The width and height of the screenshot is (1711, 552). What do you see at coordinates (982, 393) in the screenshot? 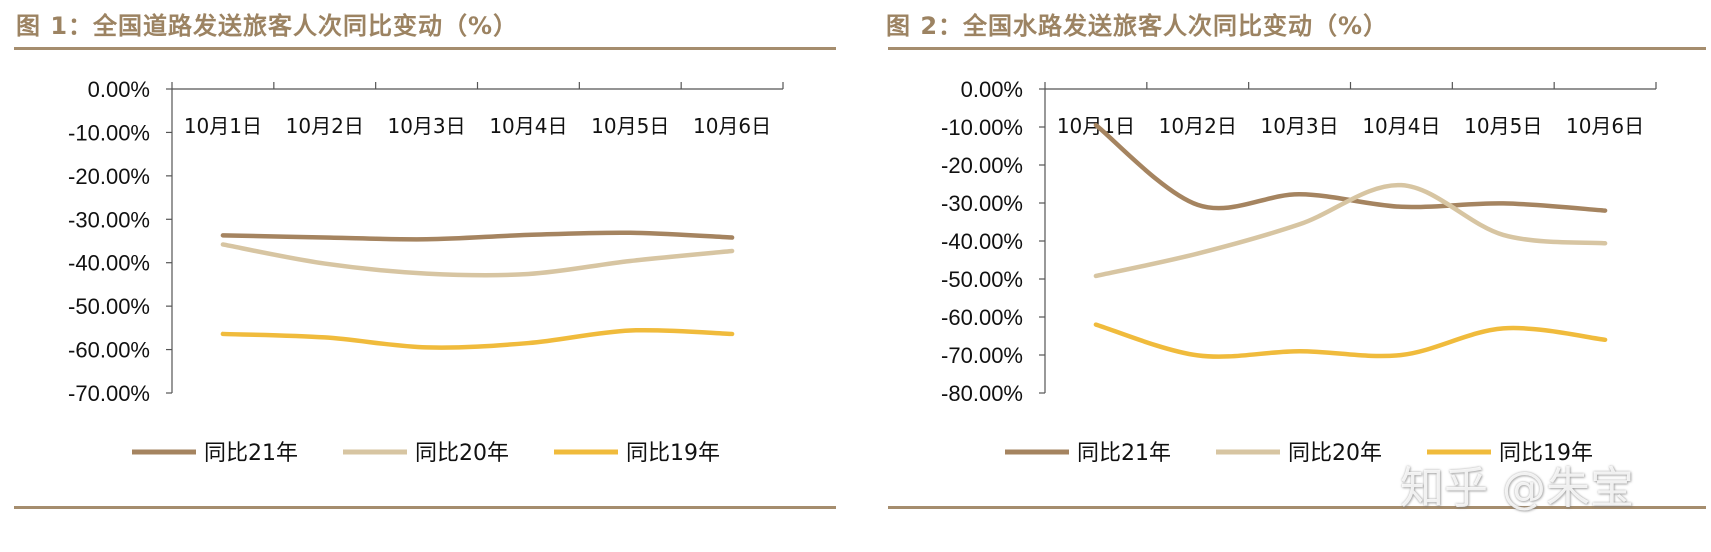
I see `y-tick-label: -80.00%` at bounding box center [982, 393].